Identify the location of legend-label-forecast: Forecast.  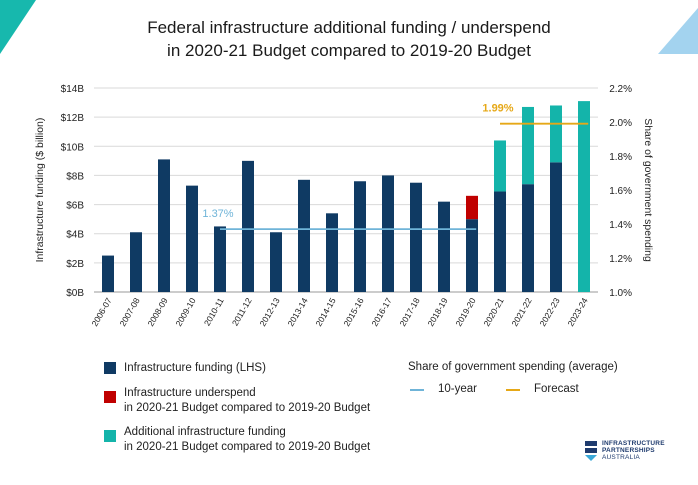
(556, 389).